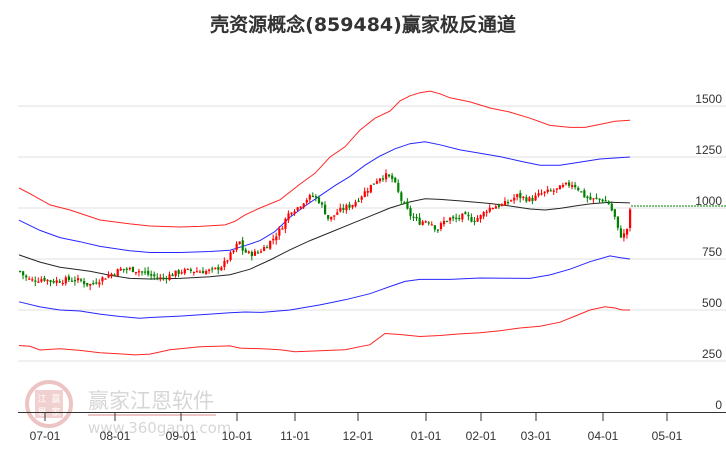  Describe the element at coordinates (712, 303) in the screenshot. I see `y-tick-label: 500` at that location.